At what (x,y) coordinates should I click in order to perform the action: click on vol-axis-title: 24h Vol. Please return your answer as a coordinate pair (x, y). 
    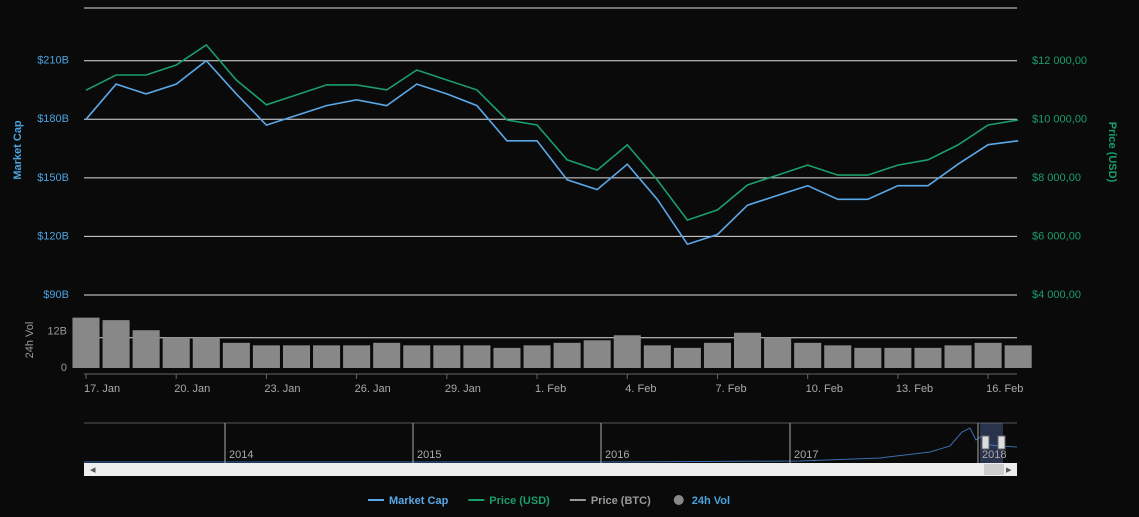
    Looking at the image, I should click on (30, 340).